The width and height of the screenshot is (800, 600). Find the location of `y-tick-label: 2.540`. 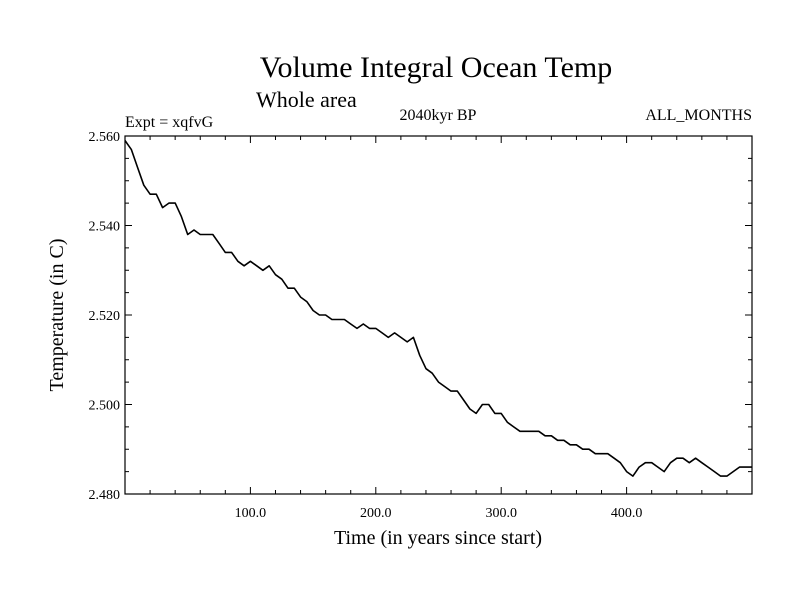

y-tick-label: 2.540 is located at coordinates (105, 227).